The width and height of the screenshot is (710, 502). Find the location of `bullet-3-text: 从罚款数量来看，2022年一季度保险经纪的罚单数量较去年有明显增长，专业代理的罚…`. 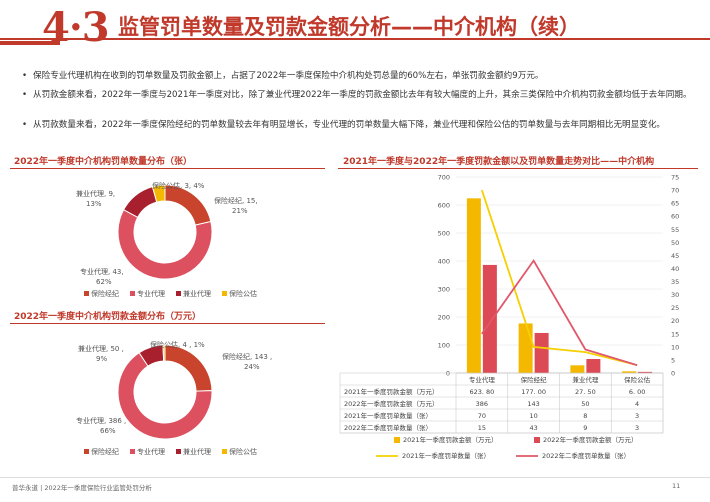

bullet-3-text: 从罚款数量来看，2022年一季度保险经纪的罚单数量较去年有明显增长，专业代理的罚… is located at coordinates (349, 125).